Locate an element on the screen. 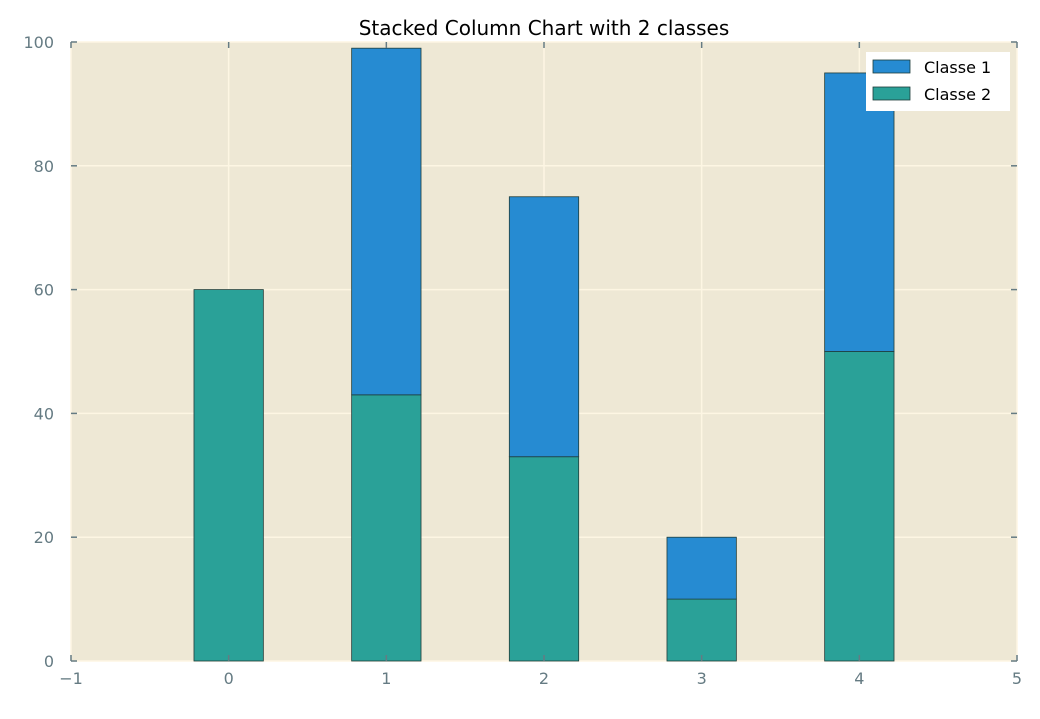 The width and height of the screenshot is (1040, 719). legend: Classe 1 Classe 2 is located at coordinates (938, 81).